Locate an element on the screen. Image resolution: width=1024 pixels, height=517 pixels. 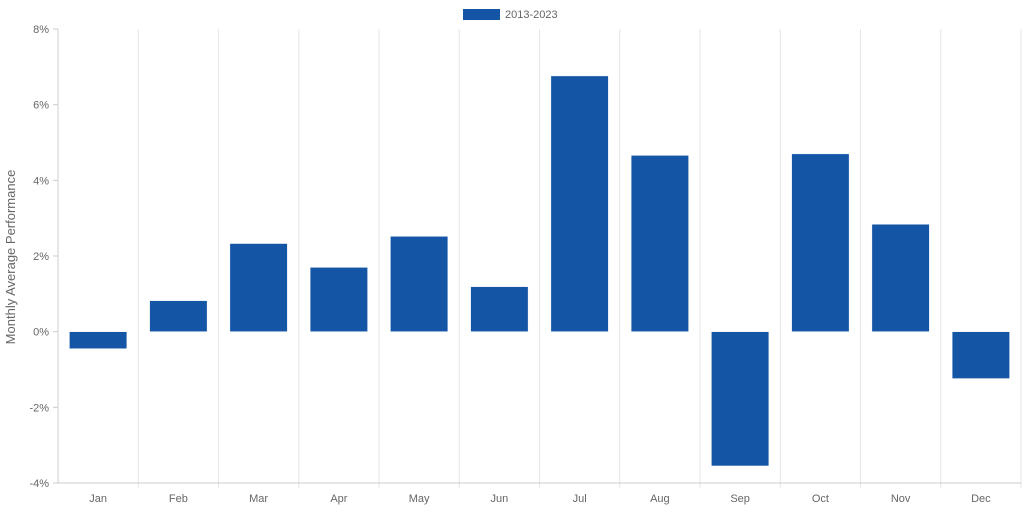
y-axis-title: Monthly Average Performance is located at coordinates (10, 257).